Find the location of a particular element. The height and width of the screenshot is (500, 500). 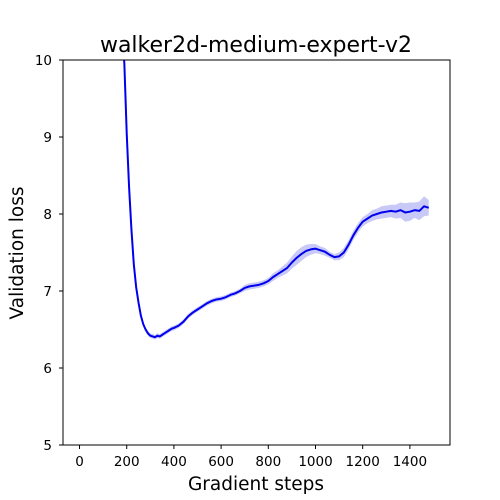

x-tick-label: 800 is located at coordinates (268, 462).